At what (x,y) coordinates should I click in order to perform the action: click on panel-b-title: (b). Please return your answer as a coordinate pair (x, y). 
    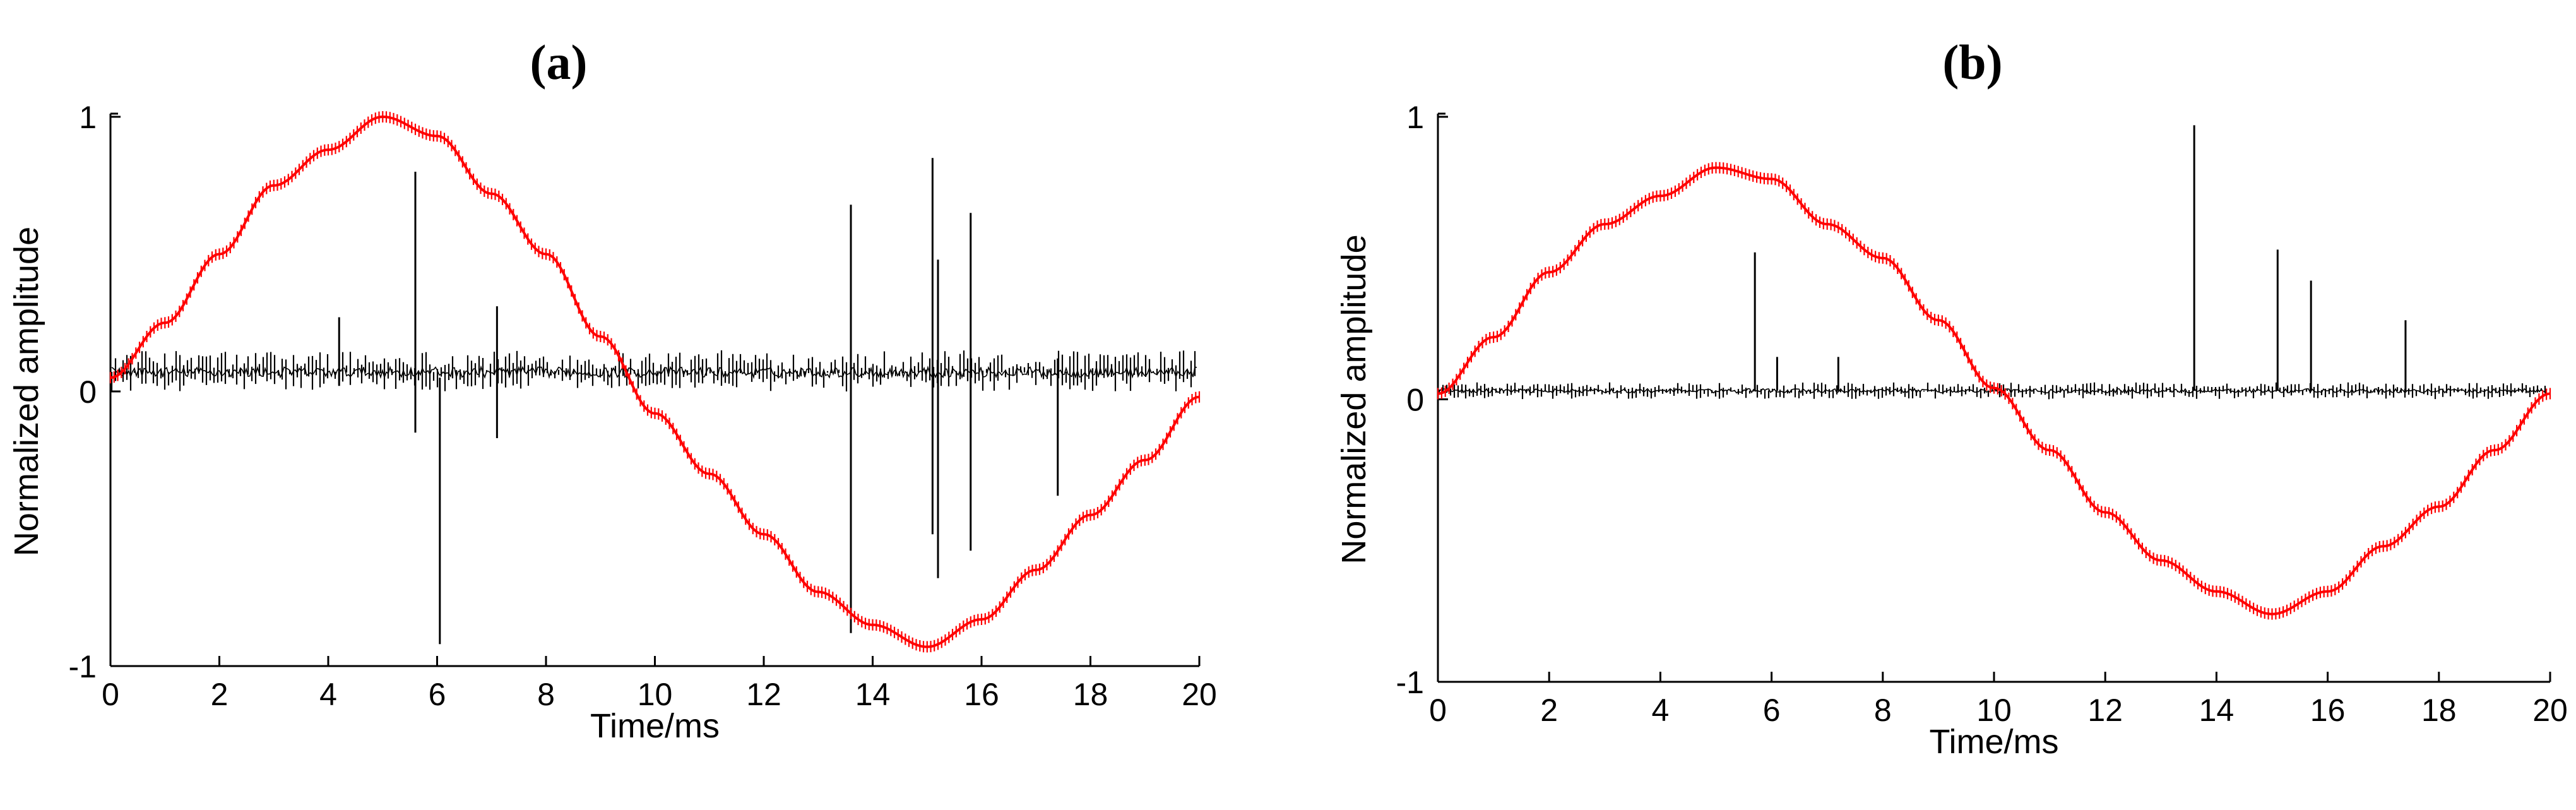
    Looking at the image, I should click on (1972, 62).